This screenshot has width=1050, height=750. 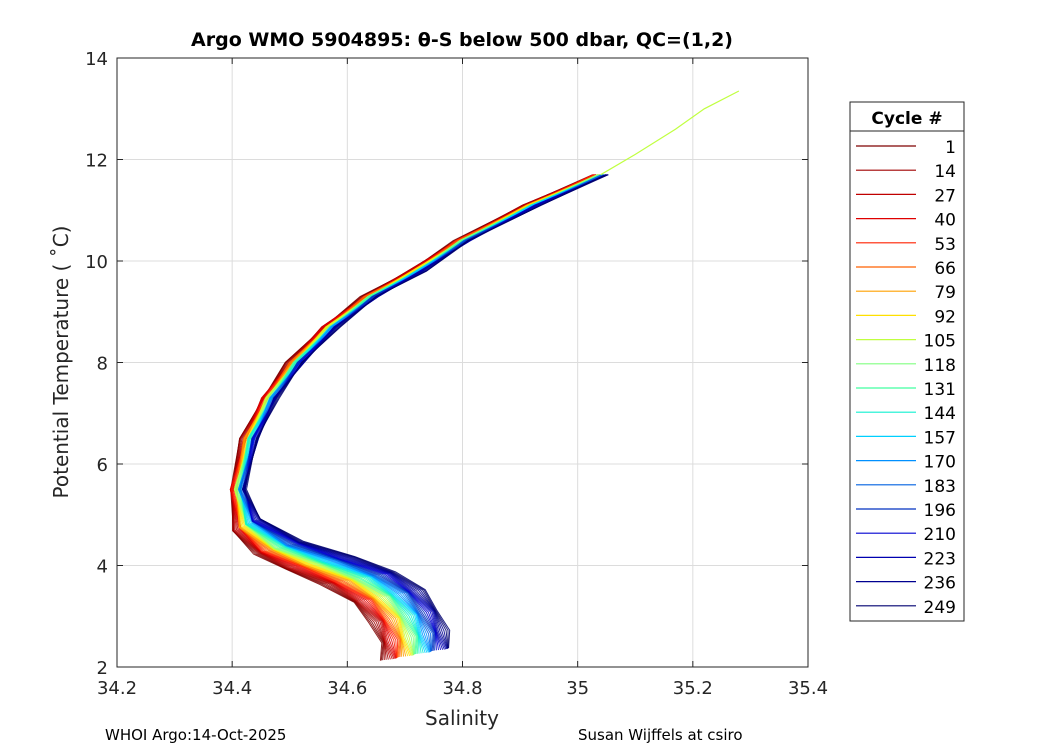 What do you see at coordinates (808, 688) in the screenshot?
I see `x-tick-label: 35.4` at bounding box center [808, 688].